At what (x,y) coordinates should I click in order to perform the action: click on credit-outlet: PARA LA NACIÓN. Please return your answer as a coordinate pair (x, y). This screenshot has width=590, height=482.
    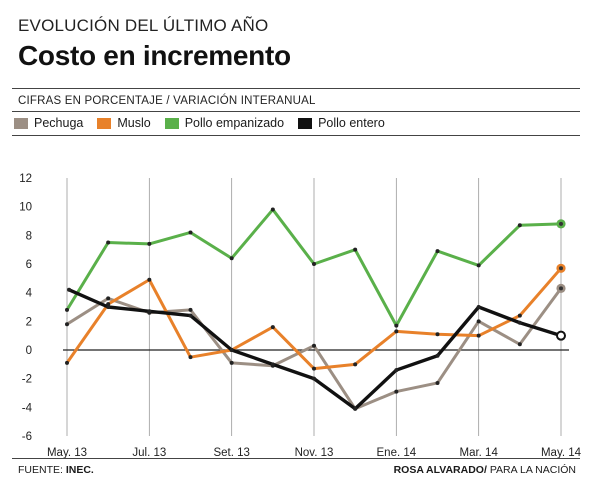
    Looking at the image, I should click on (531, 470).